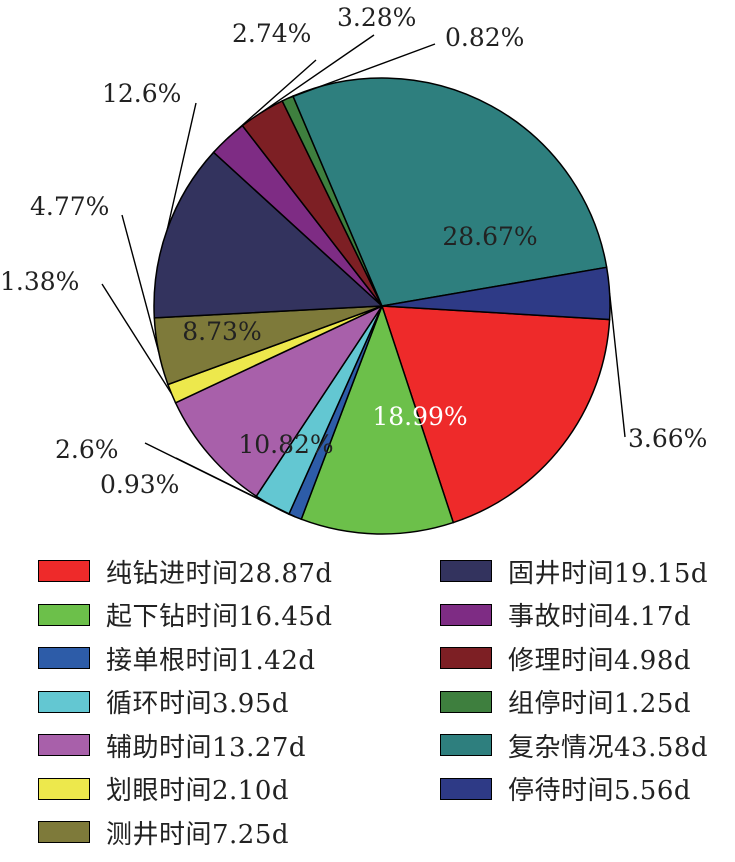 This screenshot has width=735, height=862. I want to click on legend-item: 停待时间5.56d, so click(565, 789).